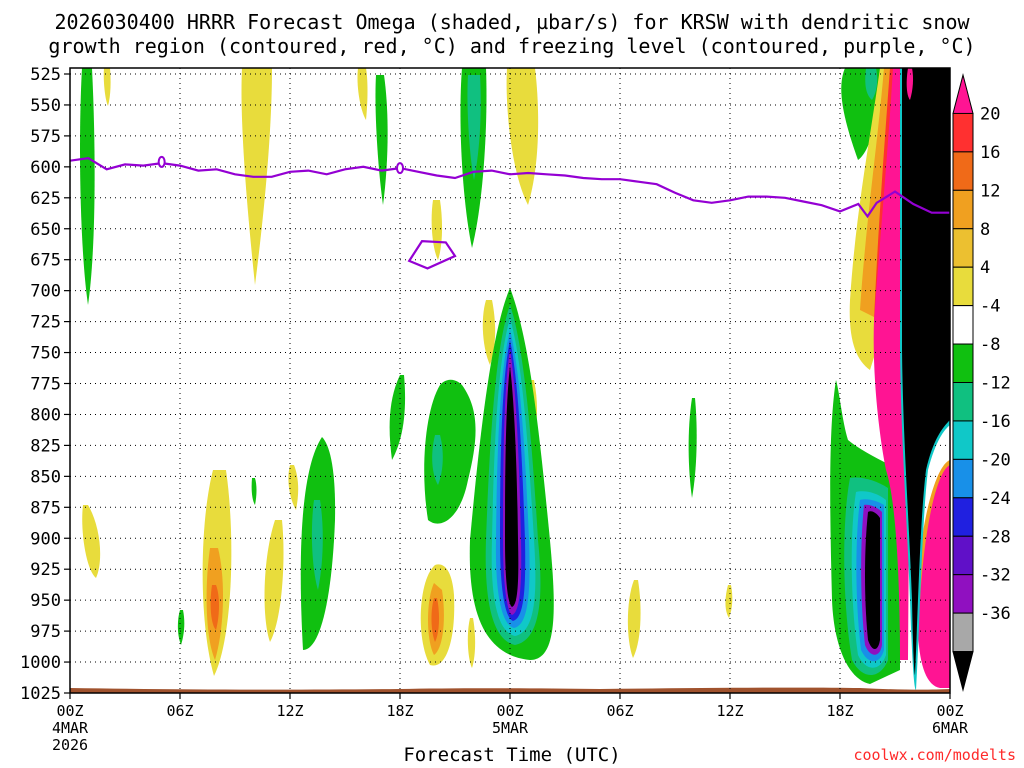 The image size is (1024, 768). Describe the element at coordinates (45, 323) in the screenshot. I see `y-tick-label: 725` at that location.